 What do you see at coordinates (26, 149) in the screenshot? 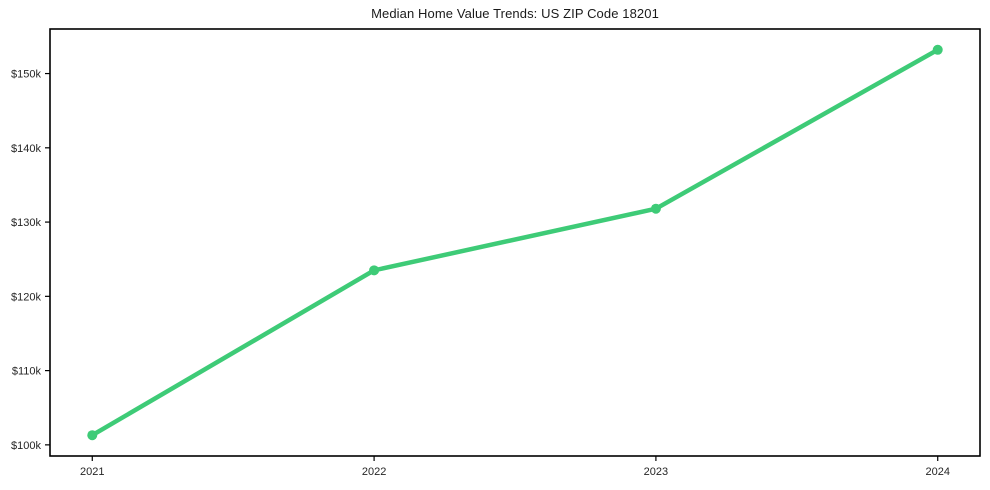
I see `y-tick-label: $140k` at bounding box center [26, 149].